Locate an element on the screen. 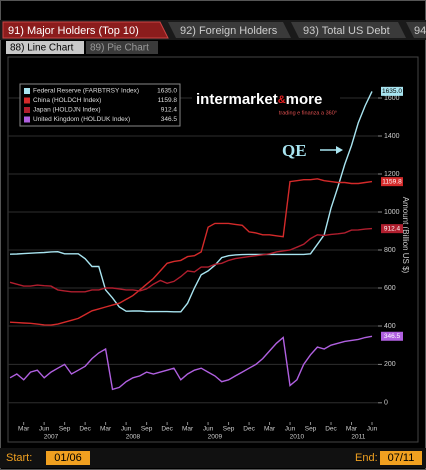 The height and width of the screenshot is (470, 426). y-tick-label: 400 is located at coordinates (390, 326).